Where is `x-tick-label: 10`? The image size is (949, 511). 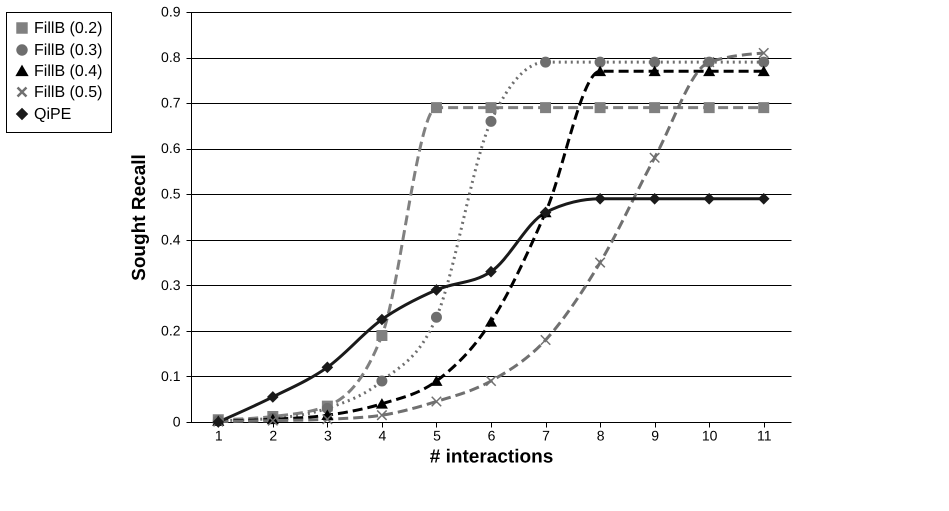
x-tick-label: 10 is located at coordinates (710, 436).